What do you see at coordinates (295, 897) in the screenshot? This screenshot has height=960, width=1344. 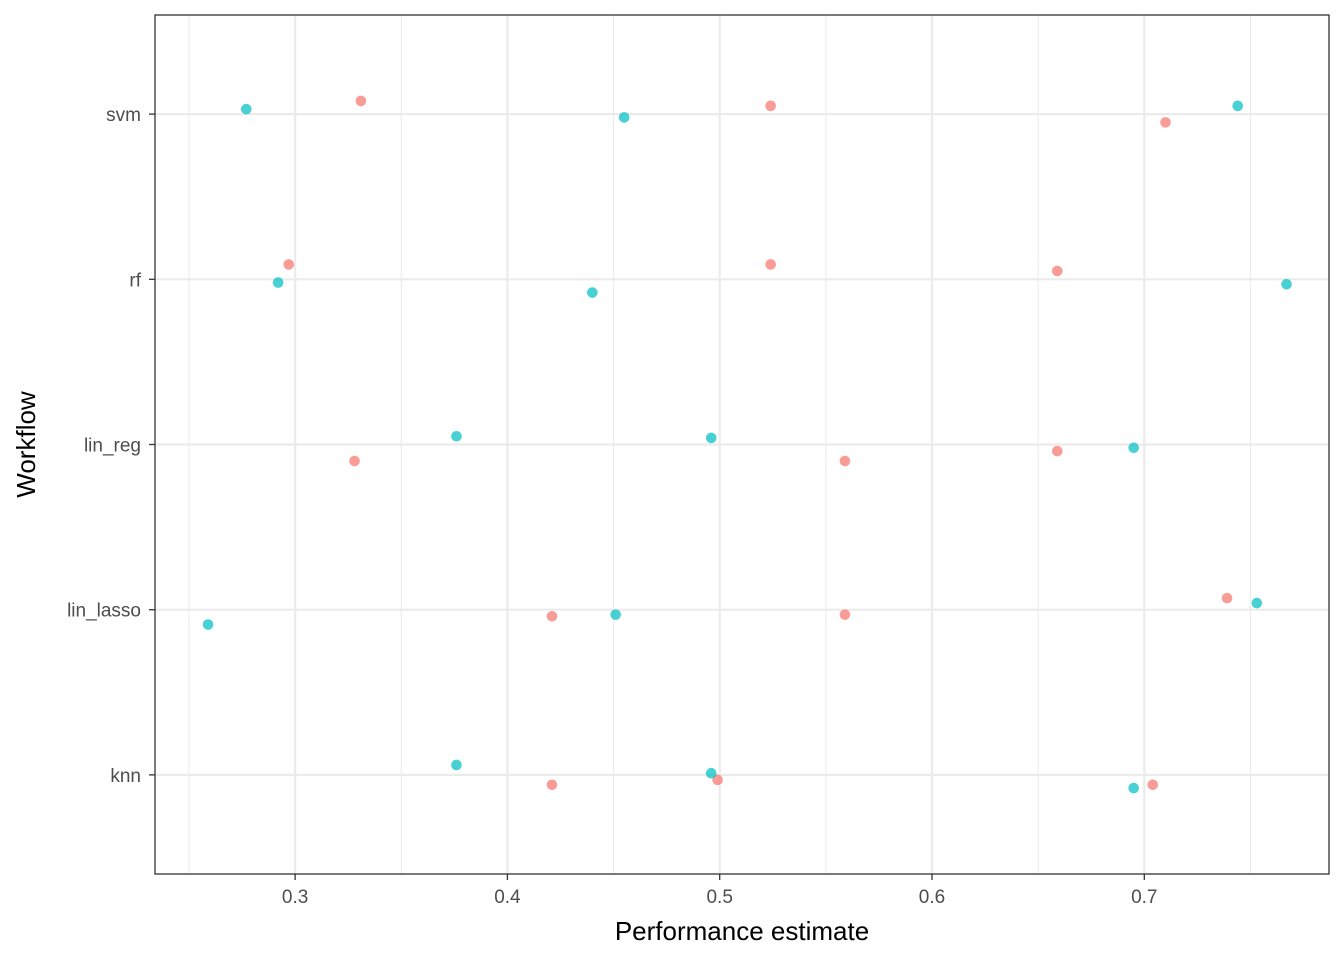 I see `x-tick-label: 0.3` at bounding box center [295, 897].